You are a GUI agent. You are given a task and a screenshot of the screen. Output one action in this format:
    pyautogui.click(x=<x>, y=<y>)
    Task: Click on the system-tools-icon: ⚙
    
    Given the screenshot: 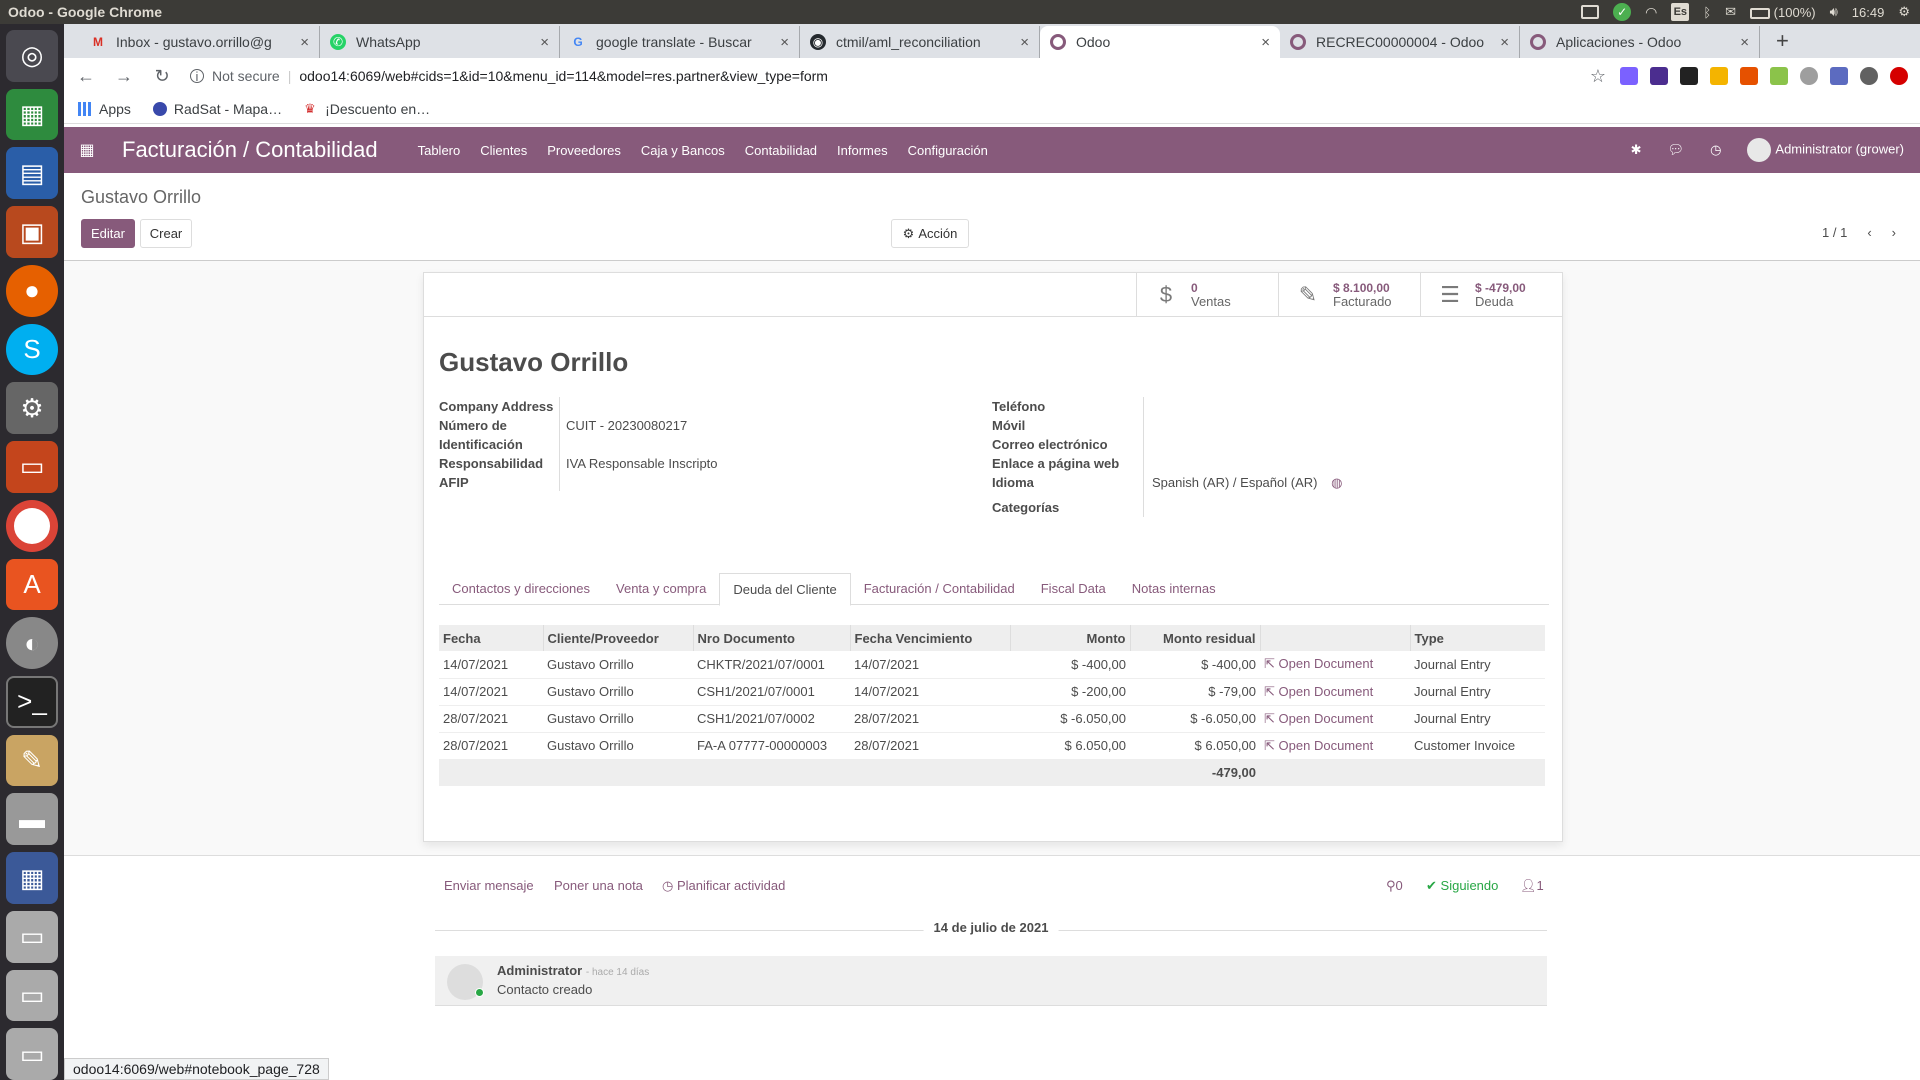 What is the action you would take?
    pyautogui.click(x=32, y=408)
    